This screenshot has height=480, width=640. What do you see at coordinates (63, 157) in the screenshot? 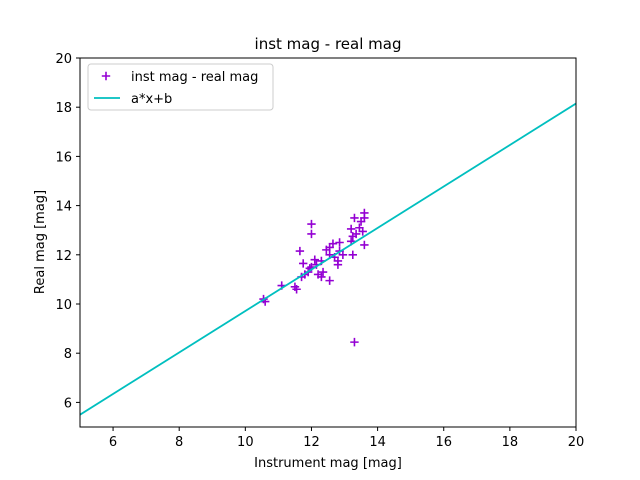
I see `y-tick-label: 16` at bounding box center [63, 157].